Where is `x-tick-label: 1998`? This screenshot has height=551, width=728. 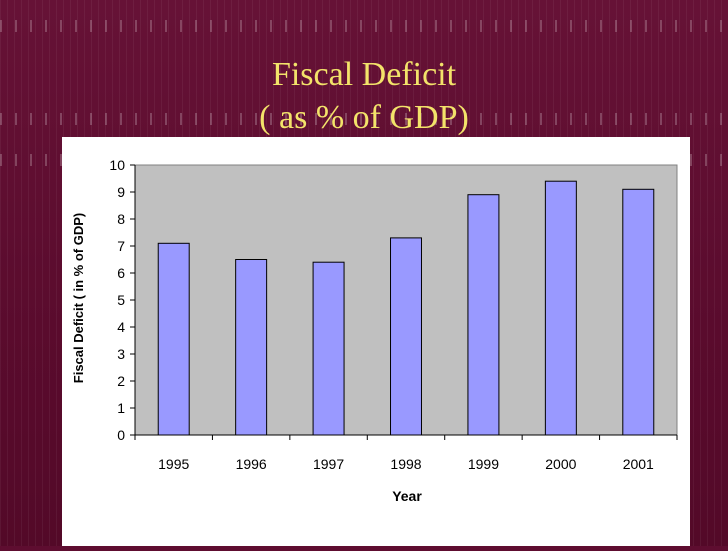 x-tick-label: 1998 is located at coordinates (405, 464).